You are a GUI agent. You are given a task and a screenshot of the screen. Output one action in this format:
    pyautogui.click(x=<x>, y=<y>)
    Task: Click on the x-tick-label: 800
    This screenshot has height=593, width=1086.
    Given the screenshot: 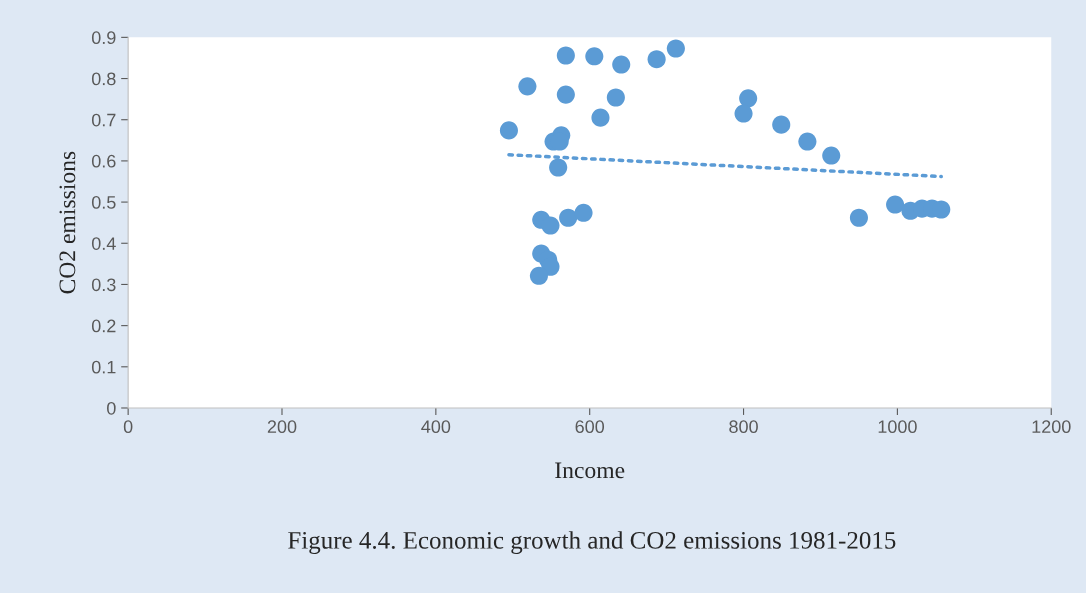 What is the action you would take?
    pyautogui.click(x=743, y=427)
    